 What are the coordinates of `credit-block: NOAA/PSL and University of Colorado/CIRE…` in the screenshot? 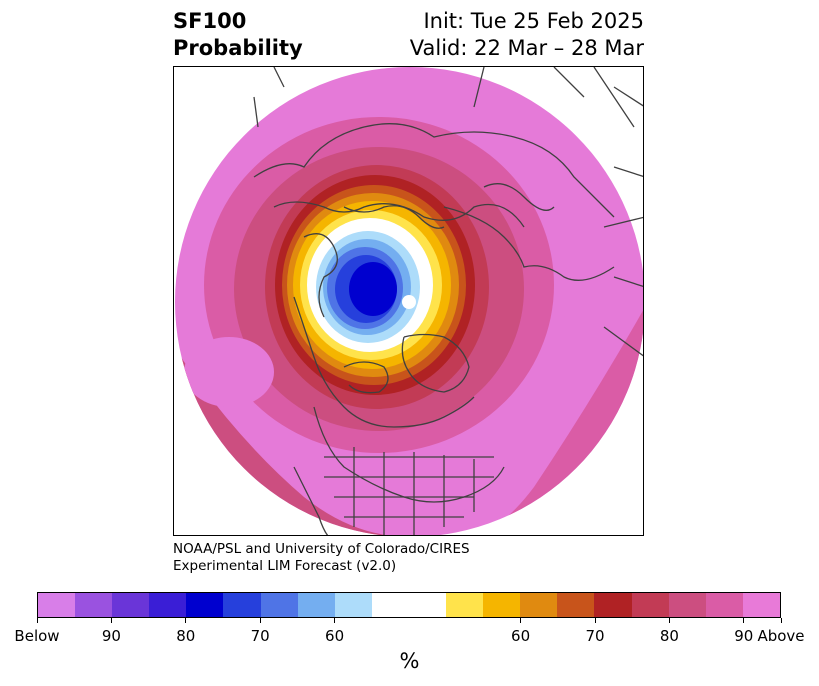 It's located at (321, 558).